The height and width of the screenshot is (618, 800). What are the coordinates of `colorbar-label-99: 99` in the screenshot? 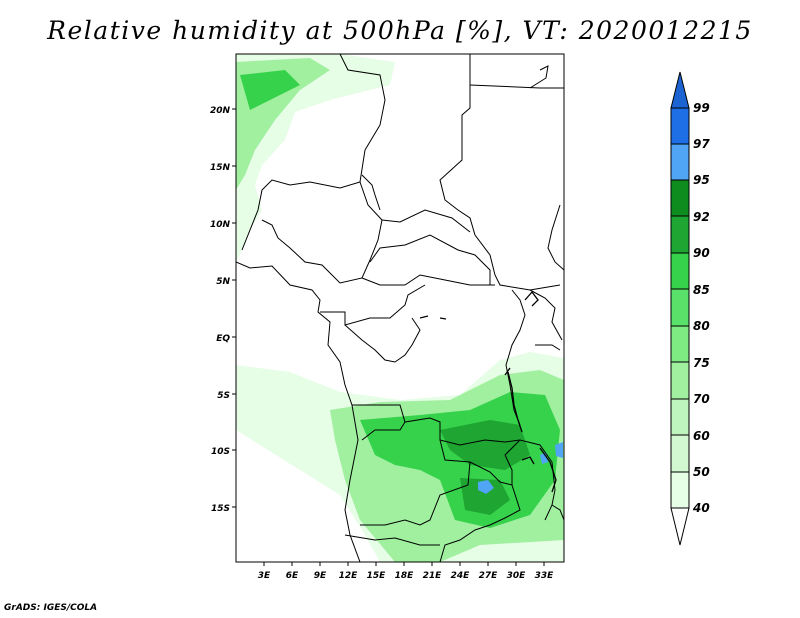 It's located at (701, 108).